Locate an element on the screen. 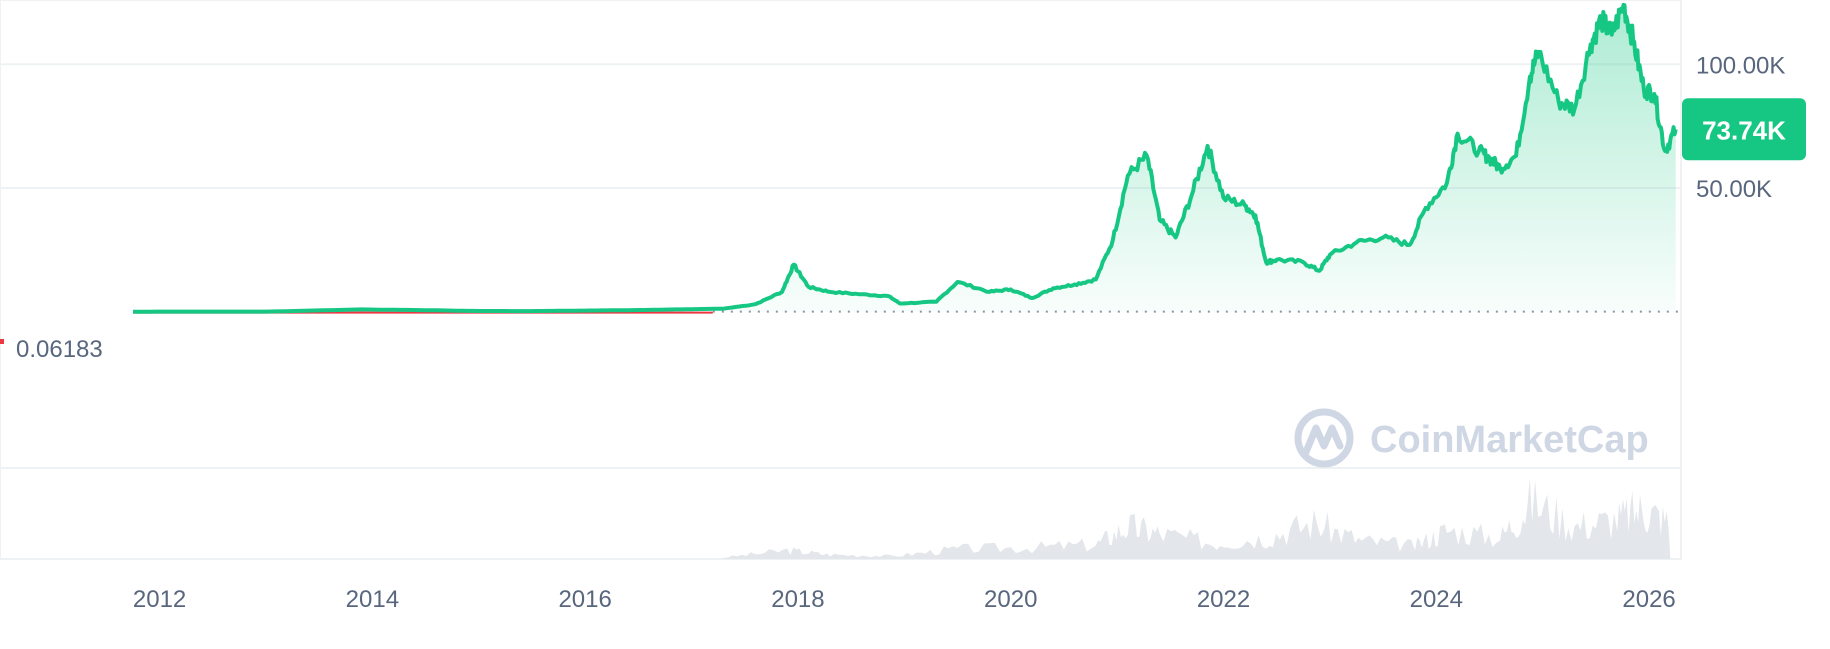 The image size is (1830, 649). watermark: CoinMarketCap is located at coordinates (1471, 438).